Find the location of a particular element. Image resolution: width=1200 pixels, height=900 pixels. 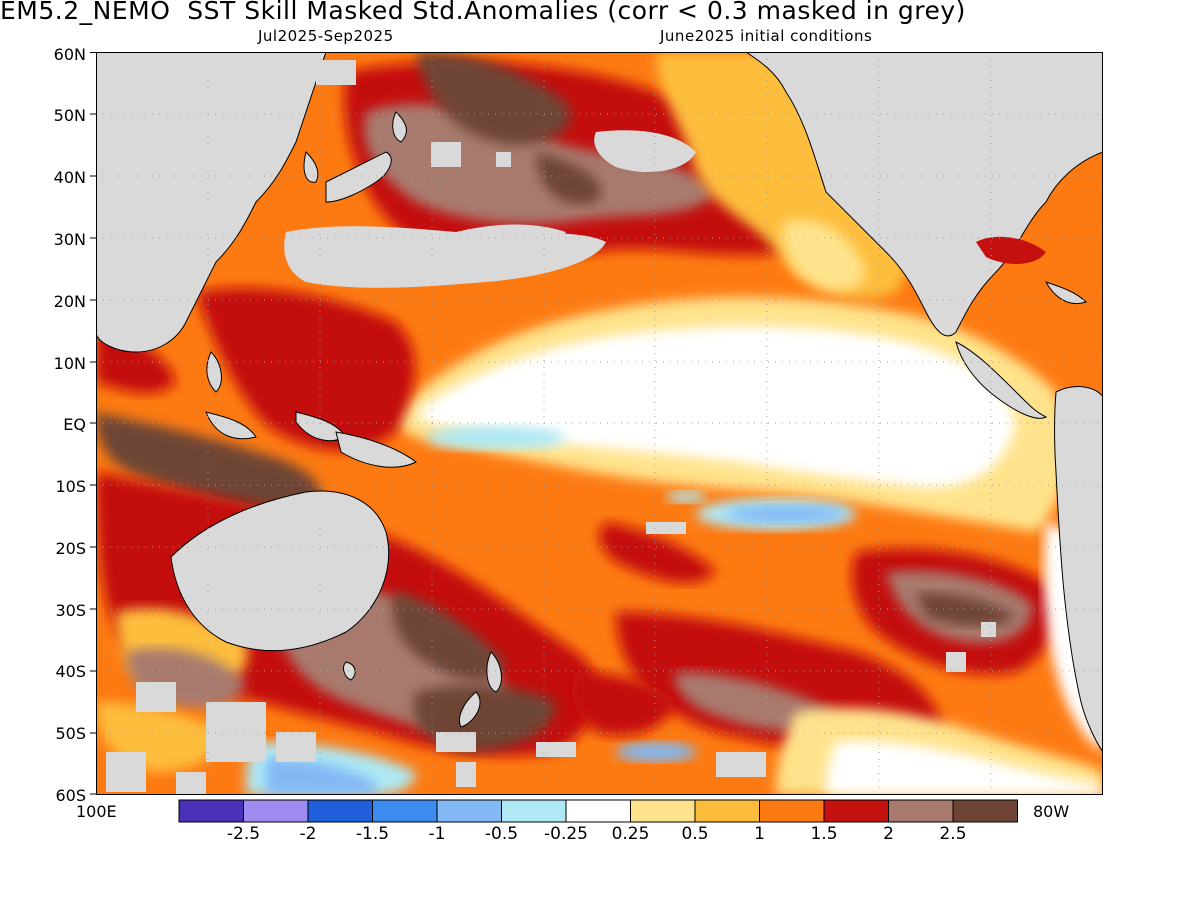

lat-label: 50S is located at coordinates (70, 733).